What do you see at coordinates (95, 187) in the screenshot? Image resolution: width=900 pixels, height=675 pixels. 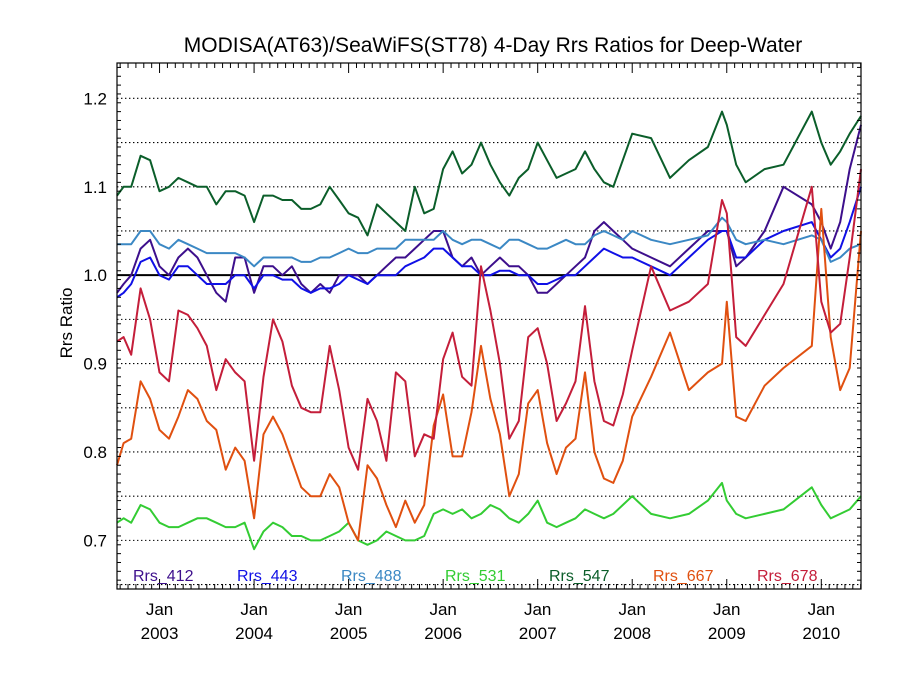 I see `y-tick-label: 1.1` at bounding box center [95, 187].